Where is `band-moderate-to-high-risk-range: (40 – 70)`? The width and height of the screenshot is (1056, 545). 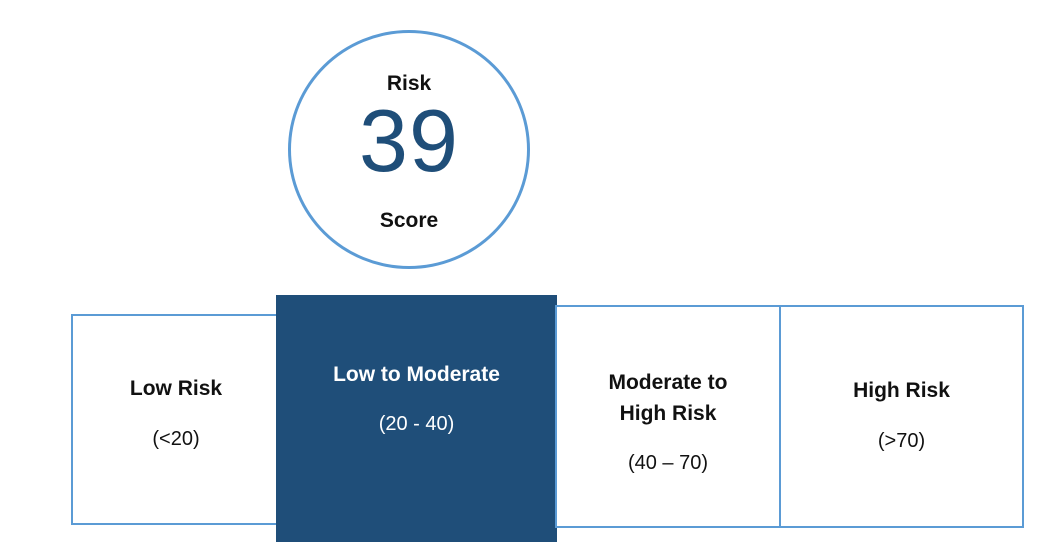
band-moderate-to-high-risk-range: (40 – 70) is located at coordinates (668, 463).